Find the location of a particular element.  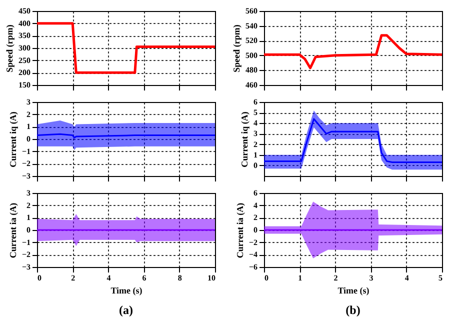

text: (a) is located at coordinates (126, 310).